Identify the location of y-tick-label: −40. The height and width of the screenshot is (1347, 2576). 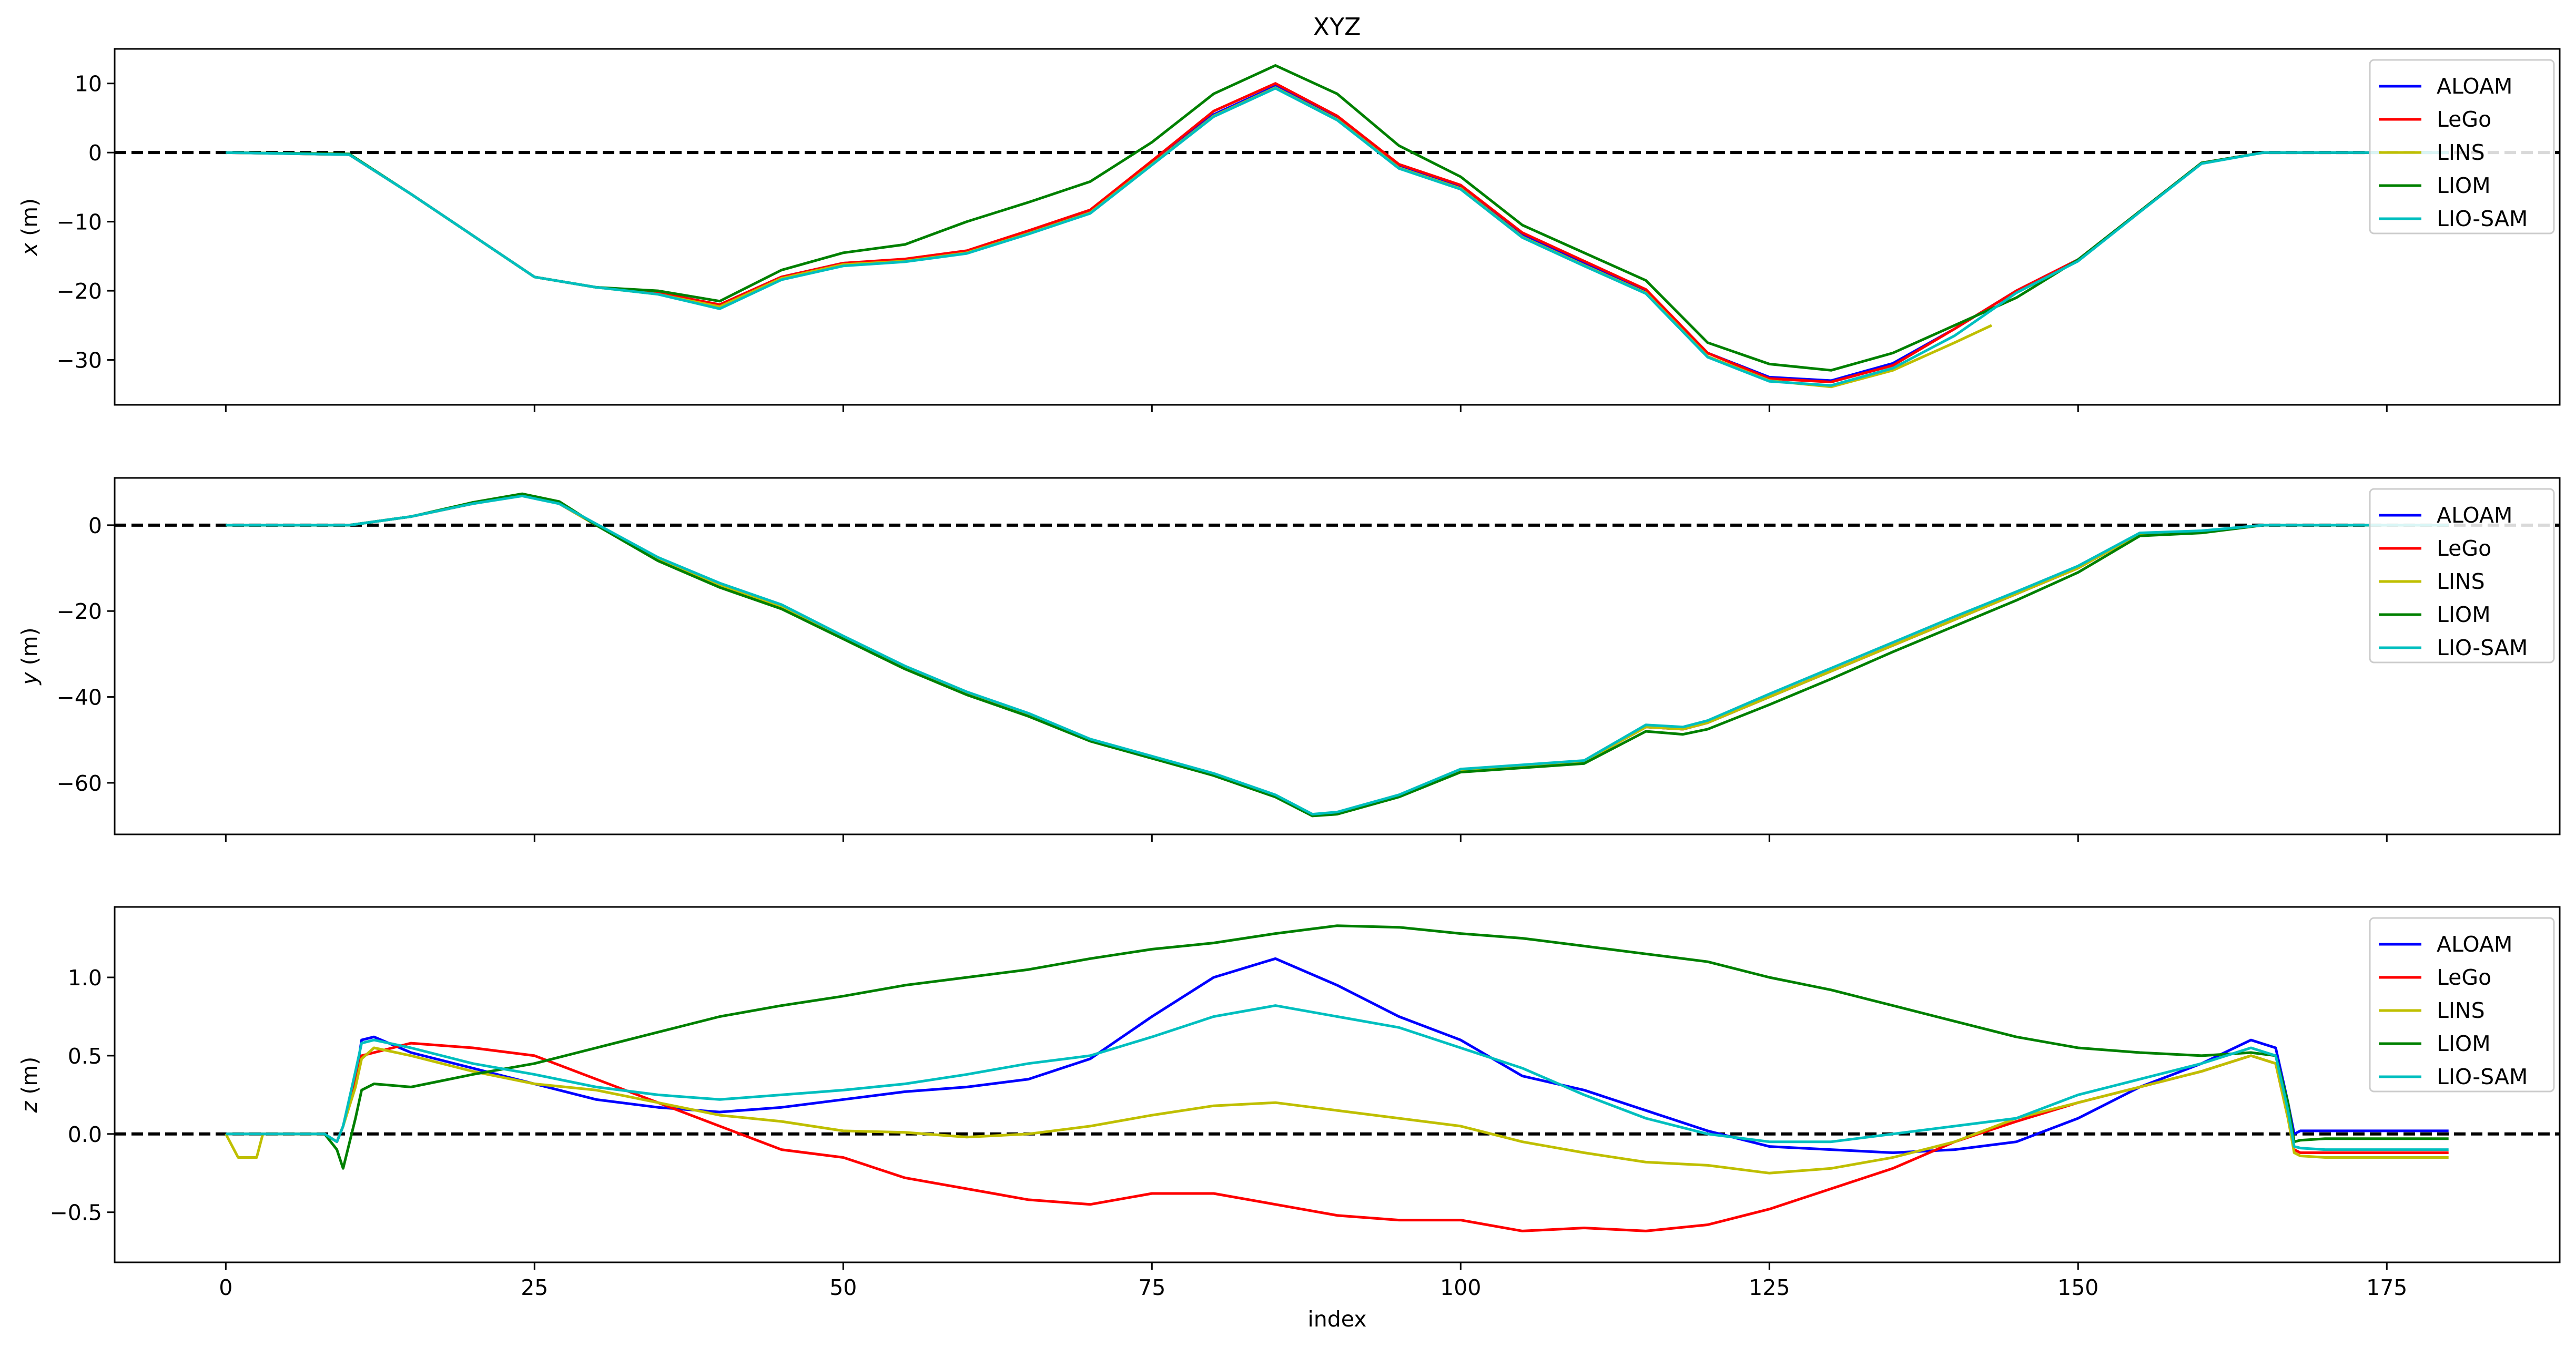
(79, 697).